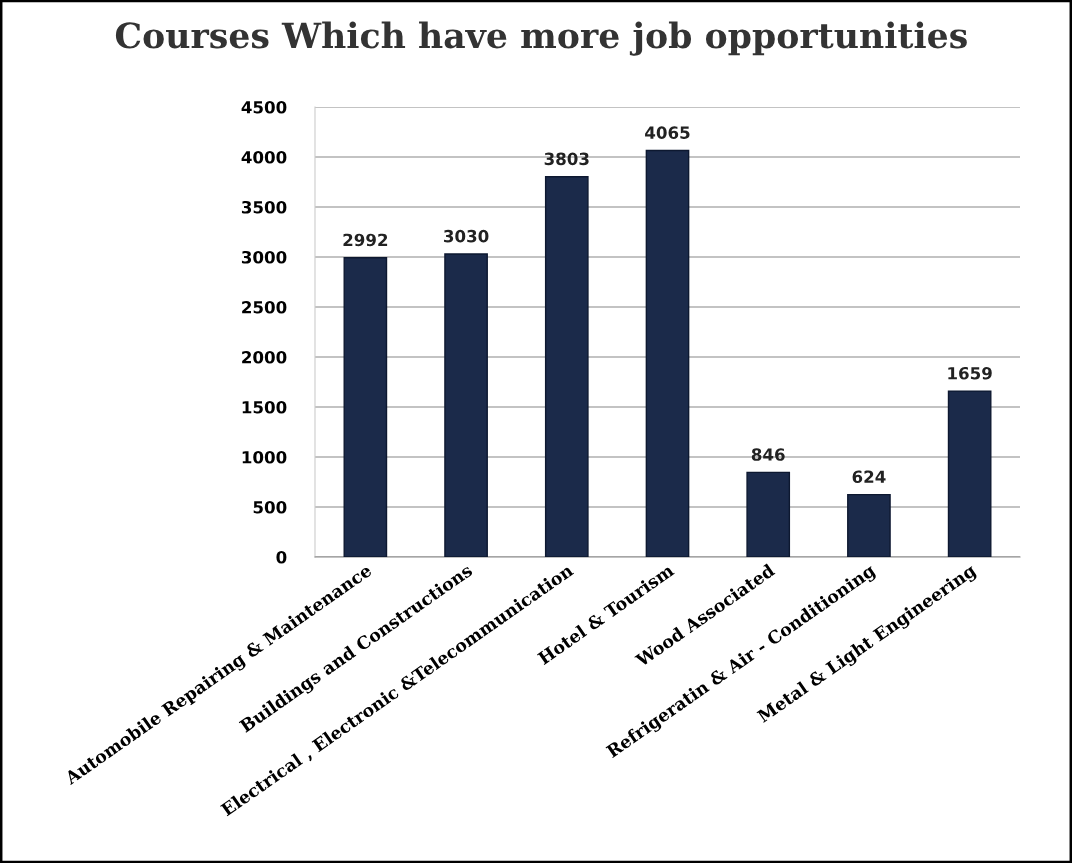 Image resolution: width=1072 pixels, height=863 pixels. I want to click on y-tick-label: 2000, so click(264, 357).